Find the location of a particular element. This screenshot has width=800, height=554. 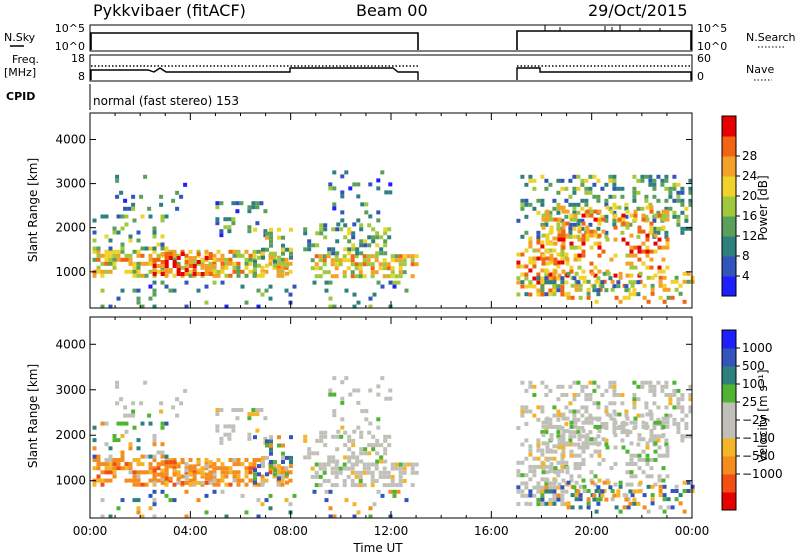

power-colorbar-swatch is located at coordinates (729, 206).